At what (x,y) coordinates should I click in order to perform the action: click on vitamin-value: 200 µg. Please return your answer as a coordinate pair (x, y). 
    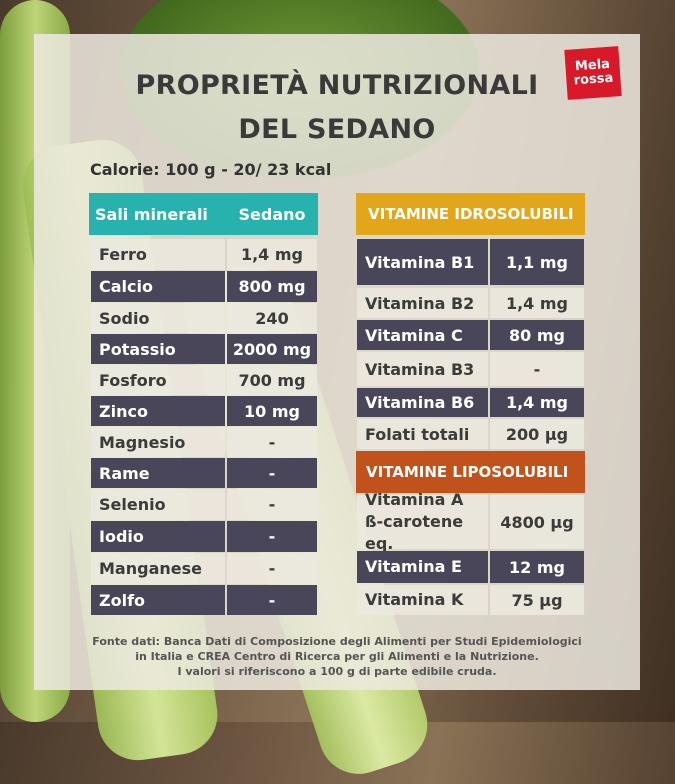
    Looking at the image, I should click on (537, 434).